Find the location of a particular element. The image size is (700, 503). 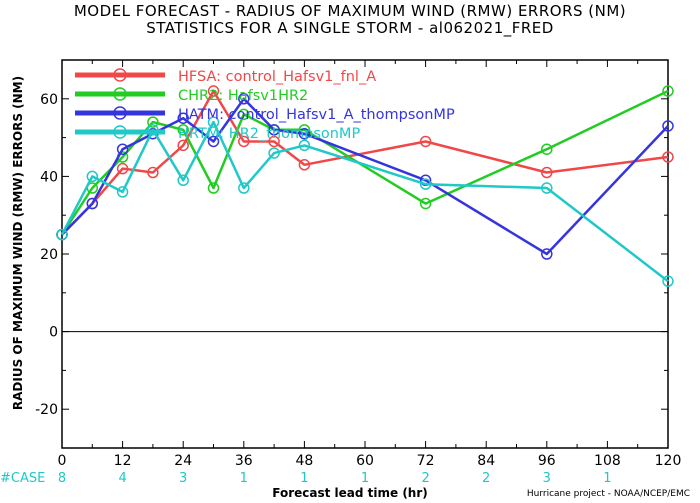

case-count: 8 is located at coordinates (62, 478).